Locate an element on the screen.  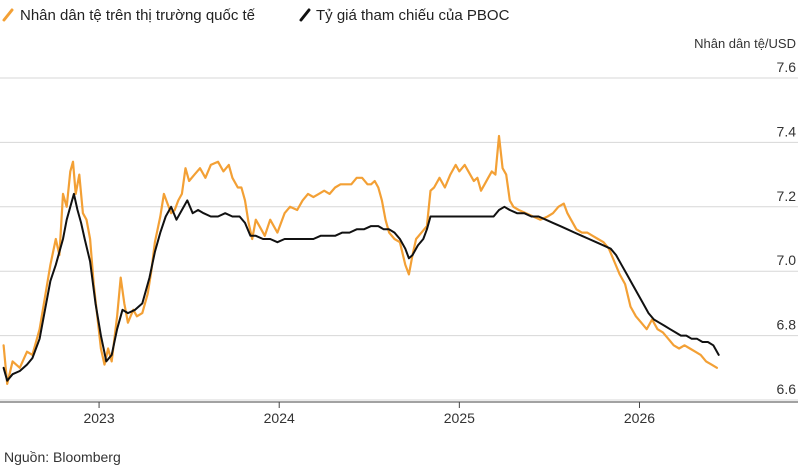
y-tick-label: 6.6 is located at coordinates (787, 389).